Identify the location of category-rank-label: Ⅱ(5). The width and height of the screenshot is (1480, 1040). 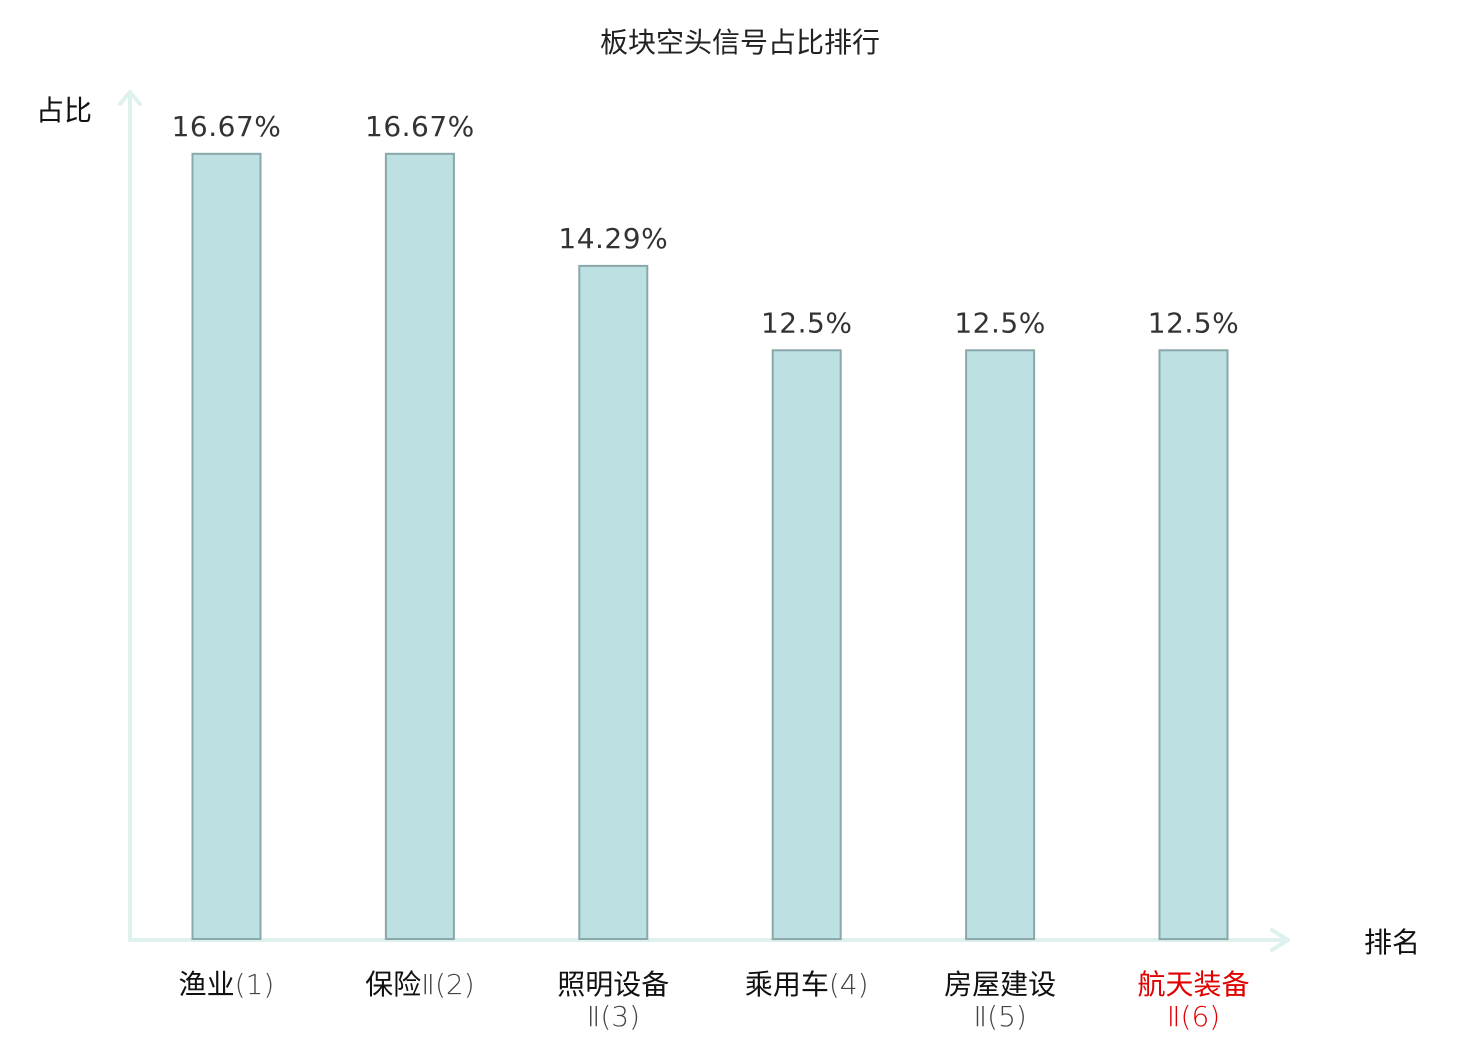
(999, 1016).